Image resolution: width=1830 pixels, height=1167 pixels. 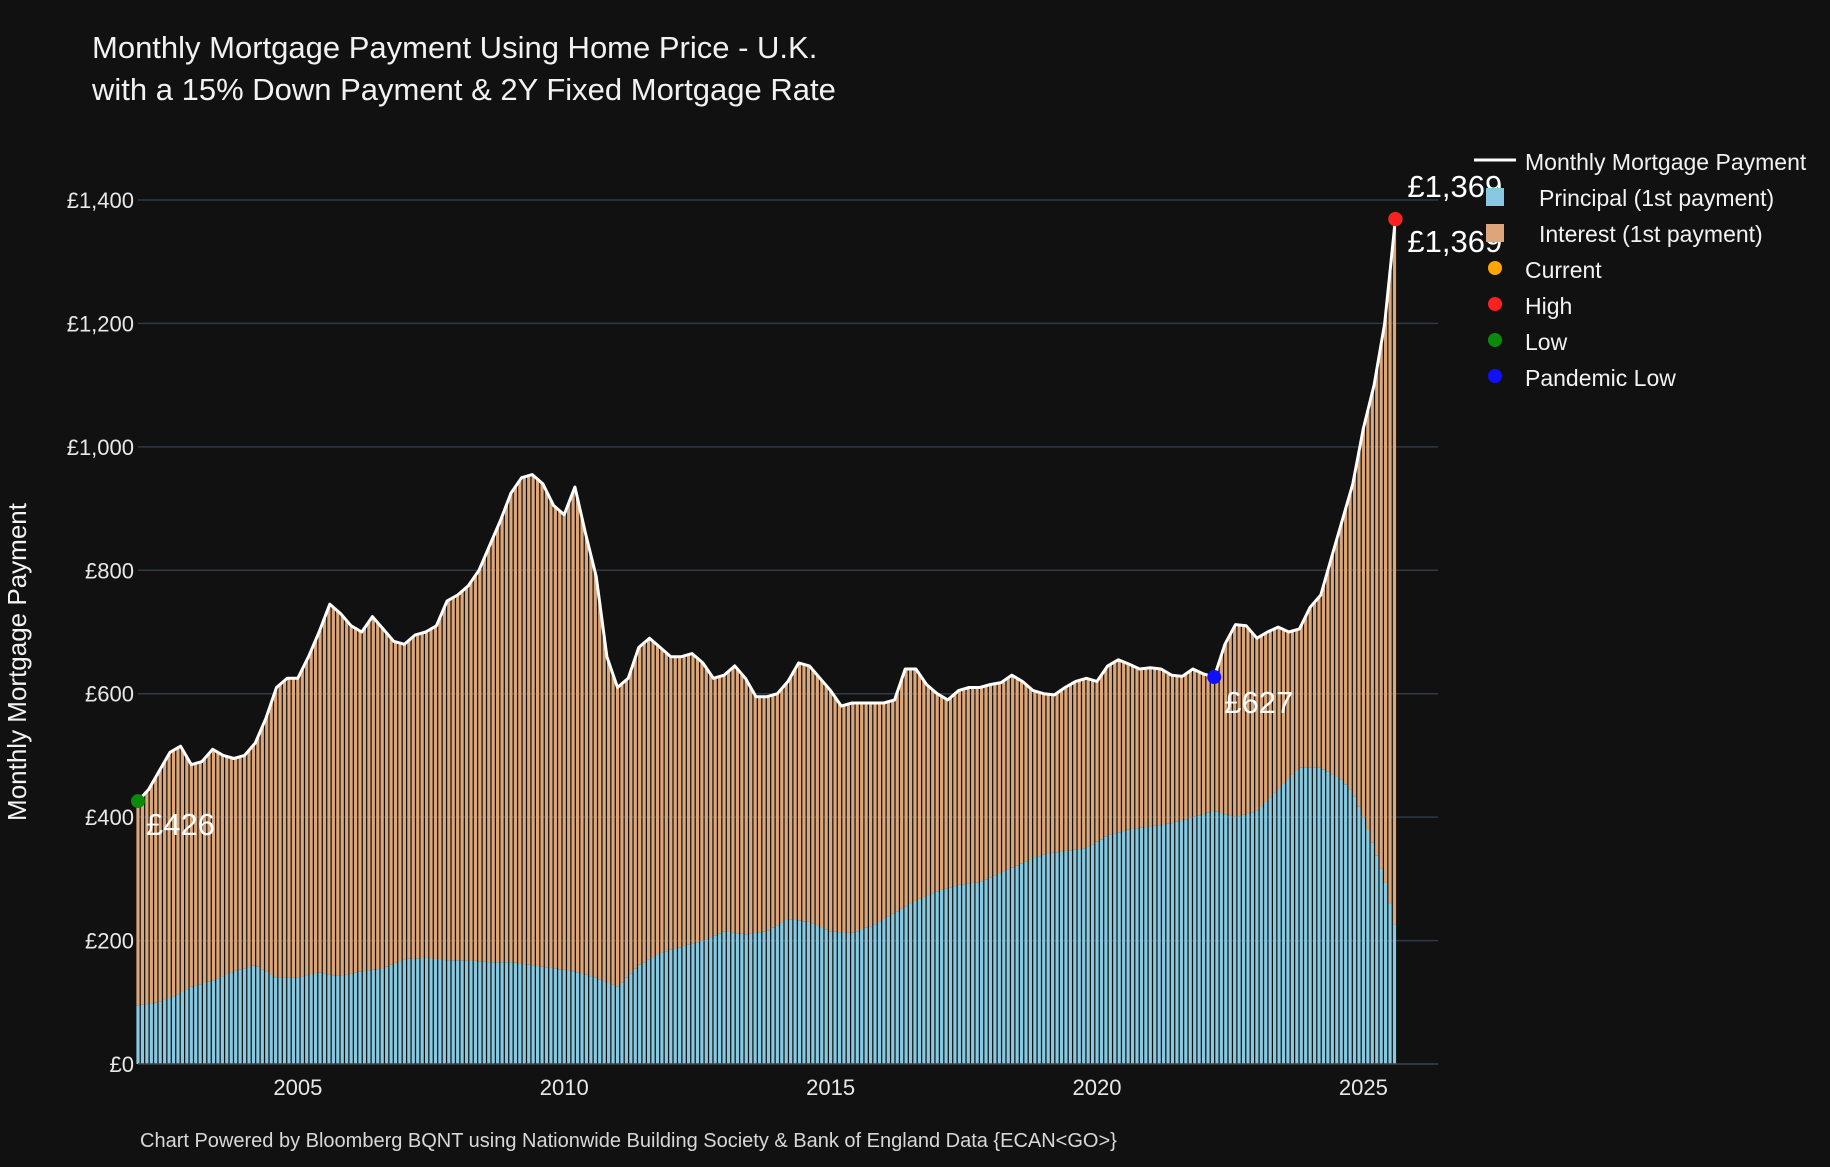 What do you see at coordinates (1666, 162) in the screenshot?
I see `legend-label: Monthly Mortgage Payment` at bounding box center [1666, 162].